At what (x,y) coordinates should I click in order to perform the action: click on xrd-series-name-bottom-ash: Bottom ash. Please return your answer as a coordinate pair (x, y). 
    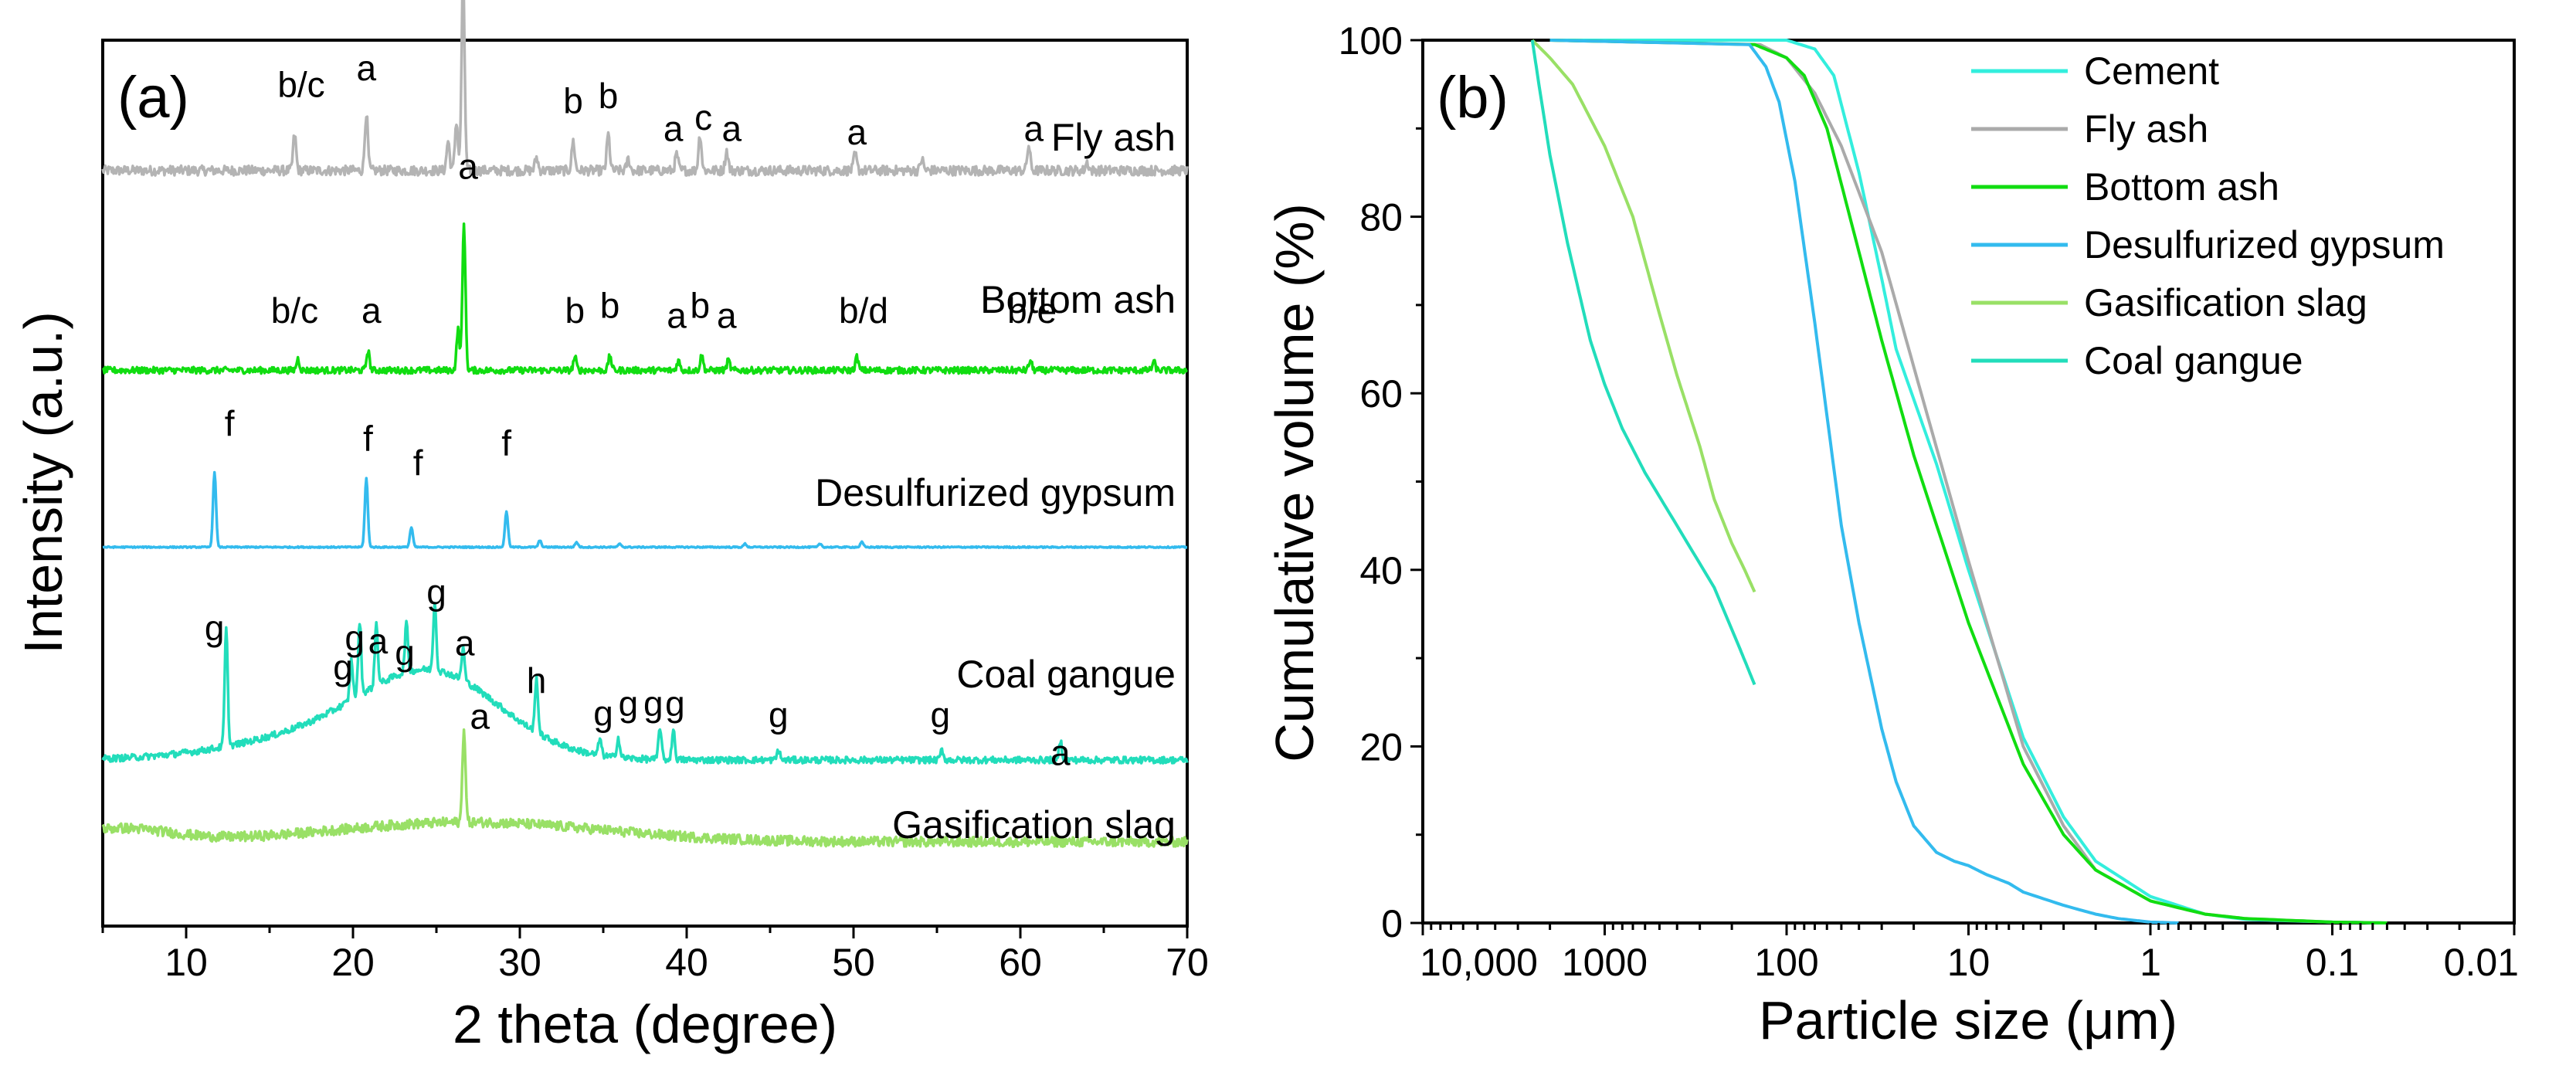
    Looking at the image, I should click on (1078, 299).